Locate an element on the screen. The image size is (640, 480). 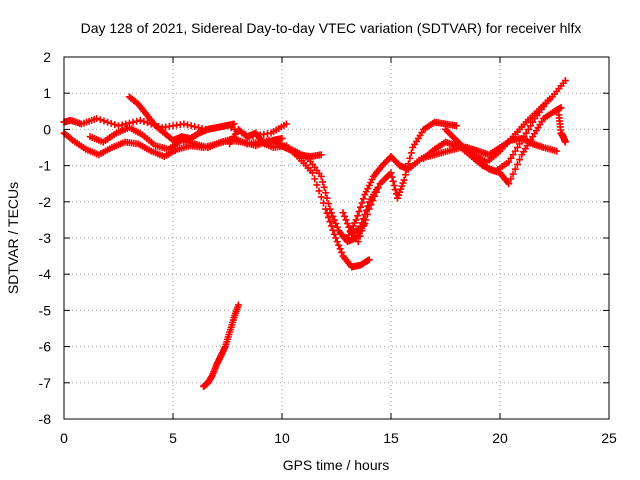
y-tick-label: -1 is located at coordinates (45, 166).